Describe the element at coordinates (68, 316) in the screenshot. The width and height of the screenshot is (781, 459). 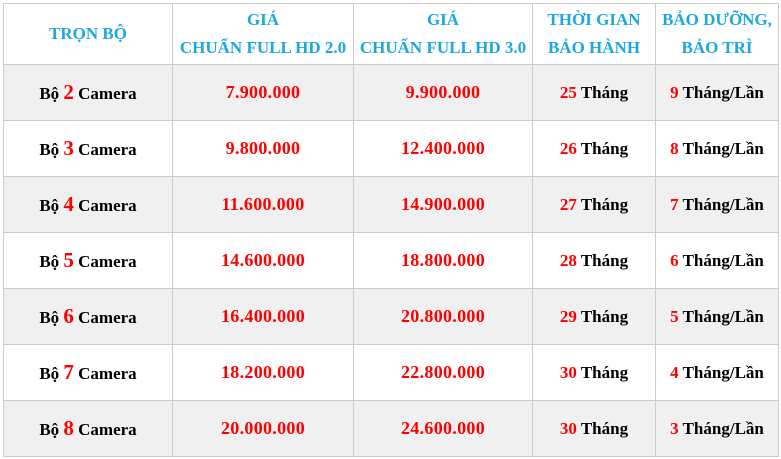
I see `camera-count: 6` at that location.